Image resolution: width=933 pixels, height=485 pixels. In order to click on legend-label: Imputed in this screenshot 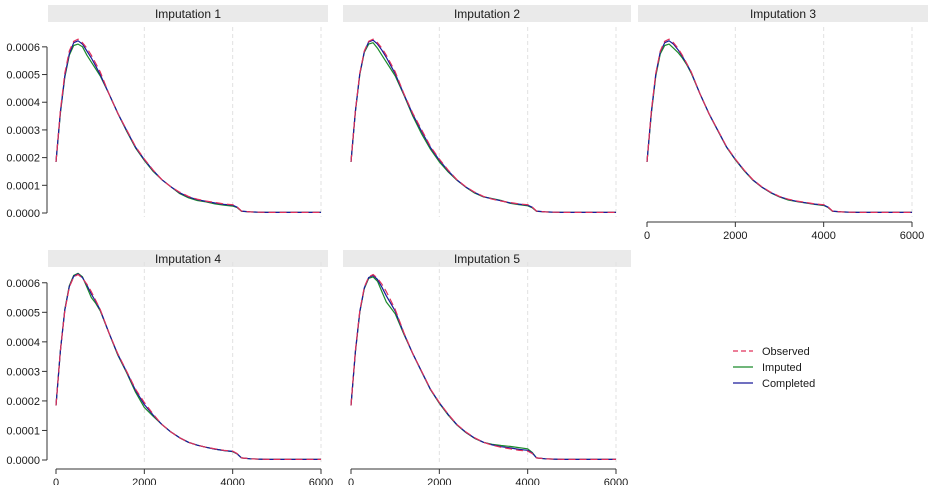, I will do `click(782, 368)`.